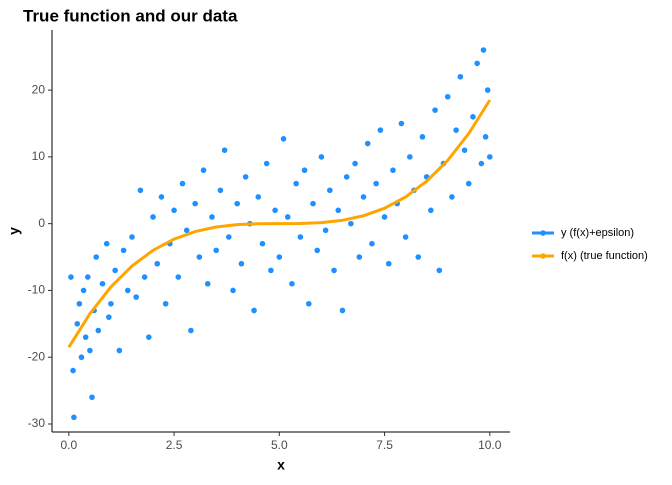  What do you see at coordinates (281, 465) in the screenshot?
I see `x-axis-label: x` at bounding box center [281, 465].